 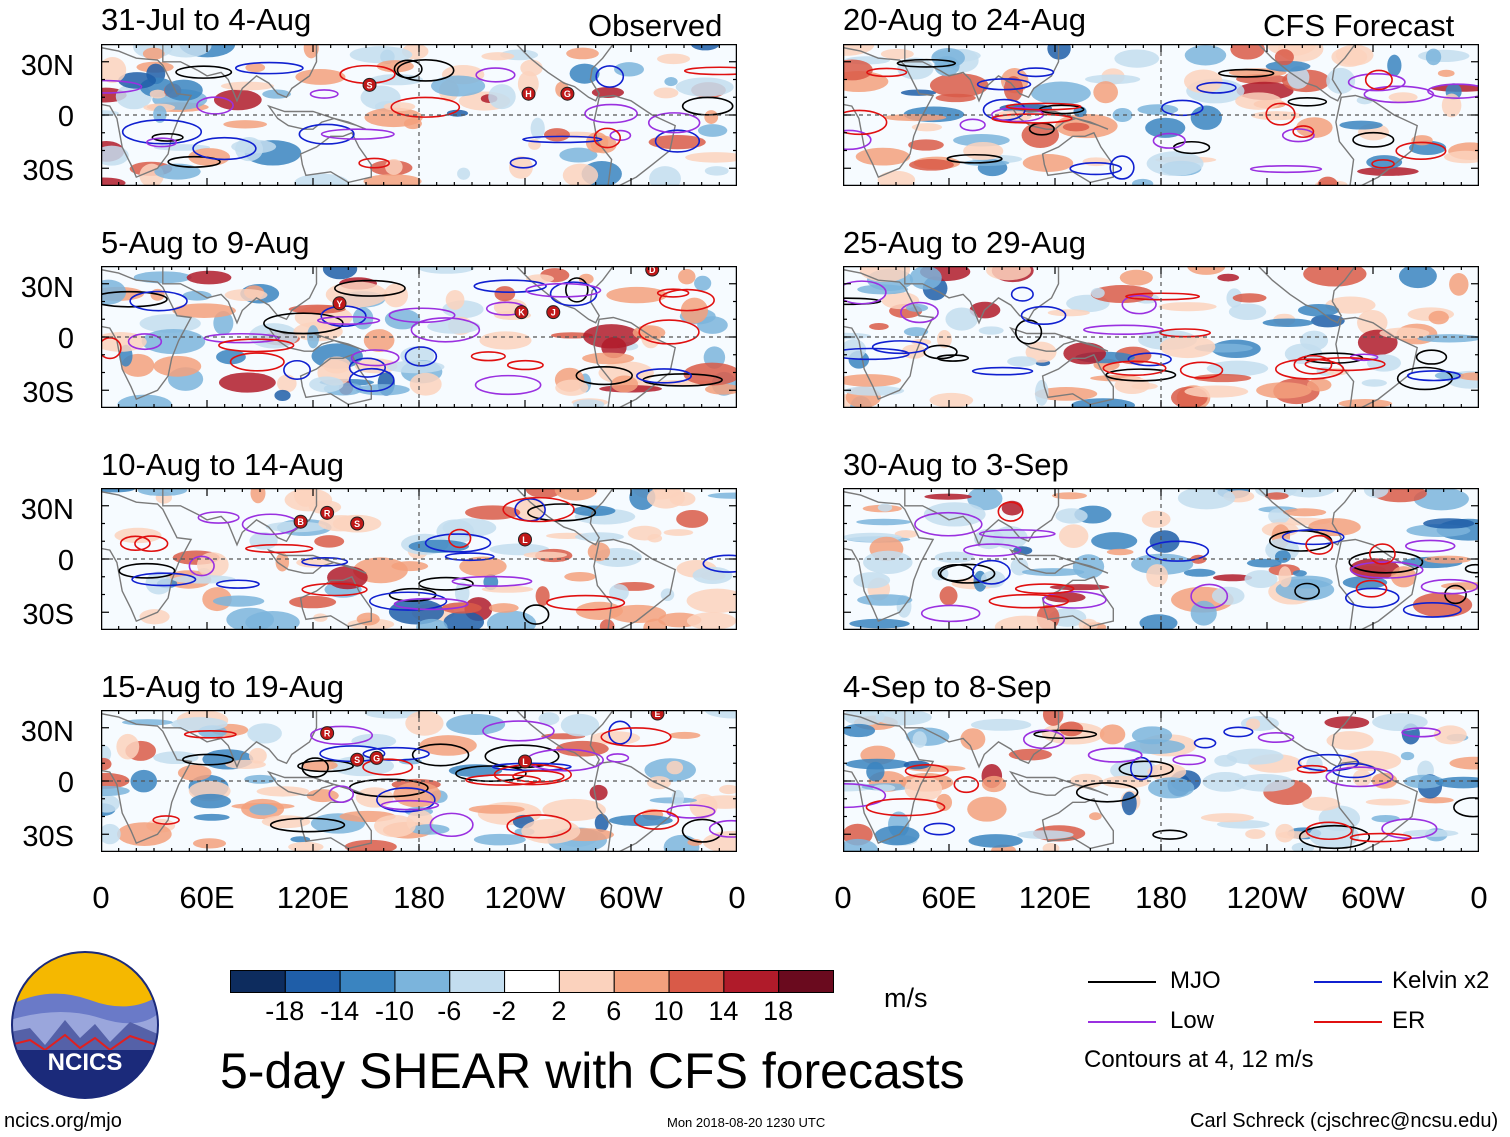 What do you see at coordinates (614, 1011) in the screenshot?
I see `colorbar-tick-label: 6` at bounding box center [614, 1011].